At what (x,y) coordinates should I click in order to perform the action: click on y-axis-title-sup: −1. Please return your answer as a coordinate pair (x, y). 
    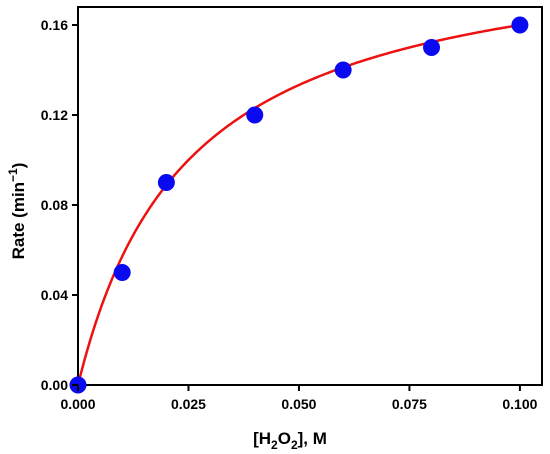
    Looking at the image, I should click on (13, 175).